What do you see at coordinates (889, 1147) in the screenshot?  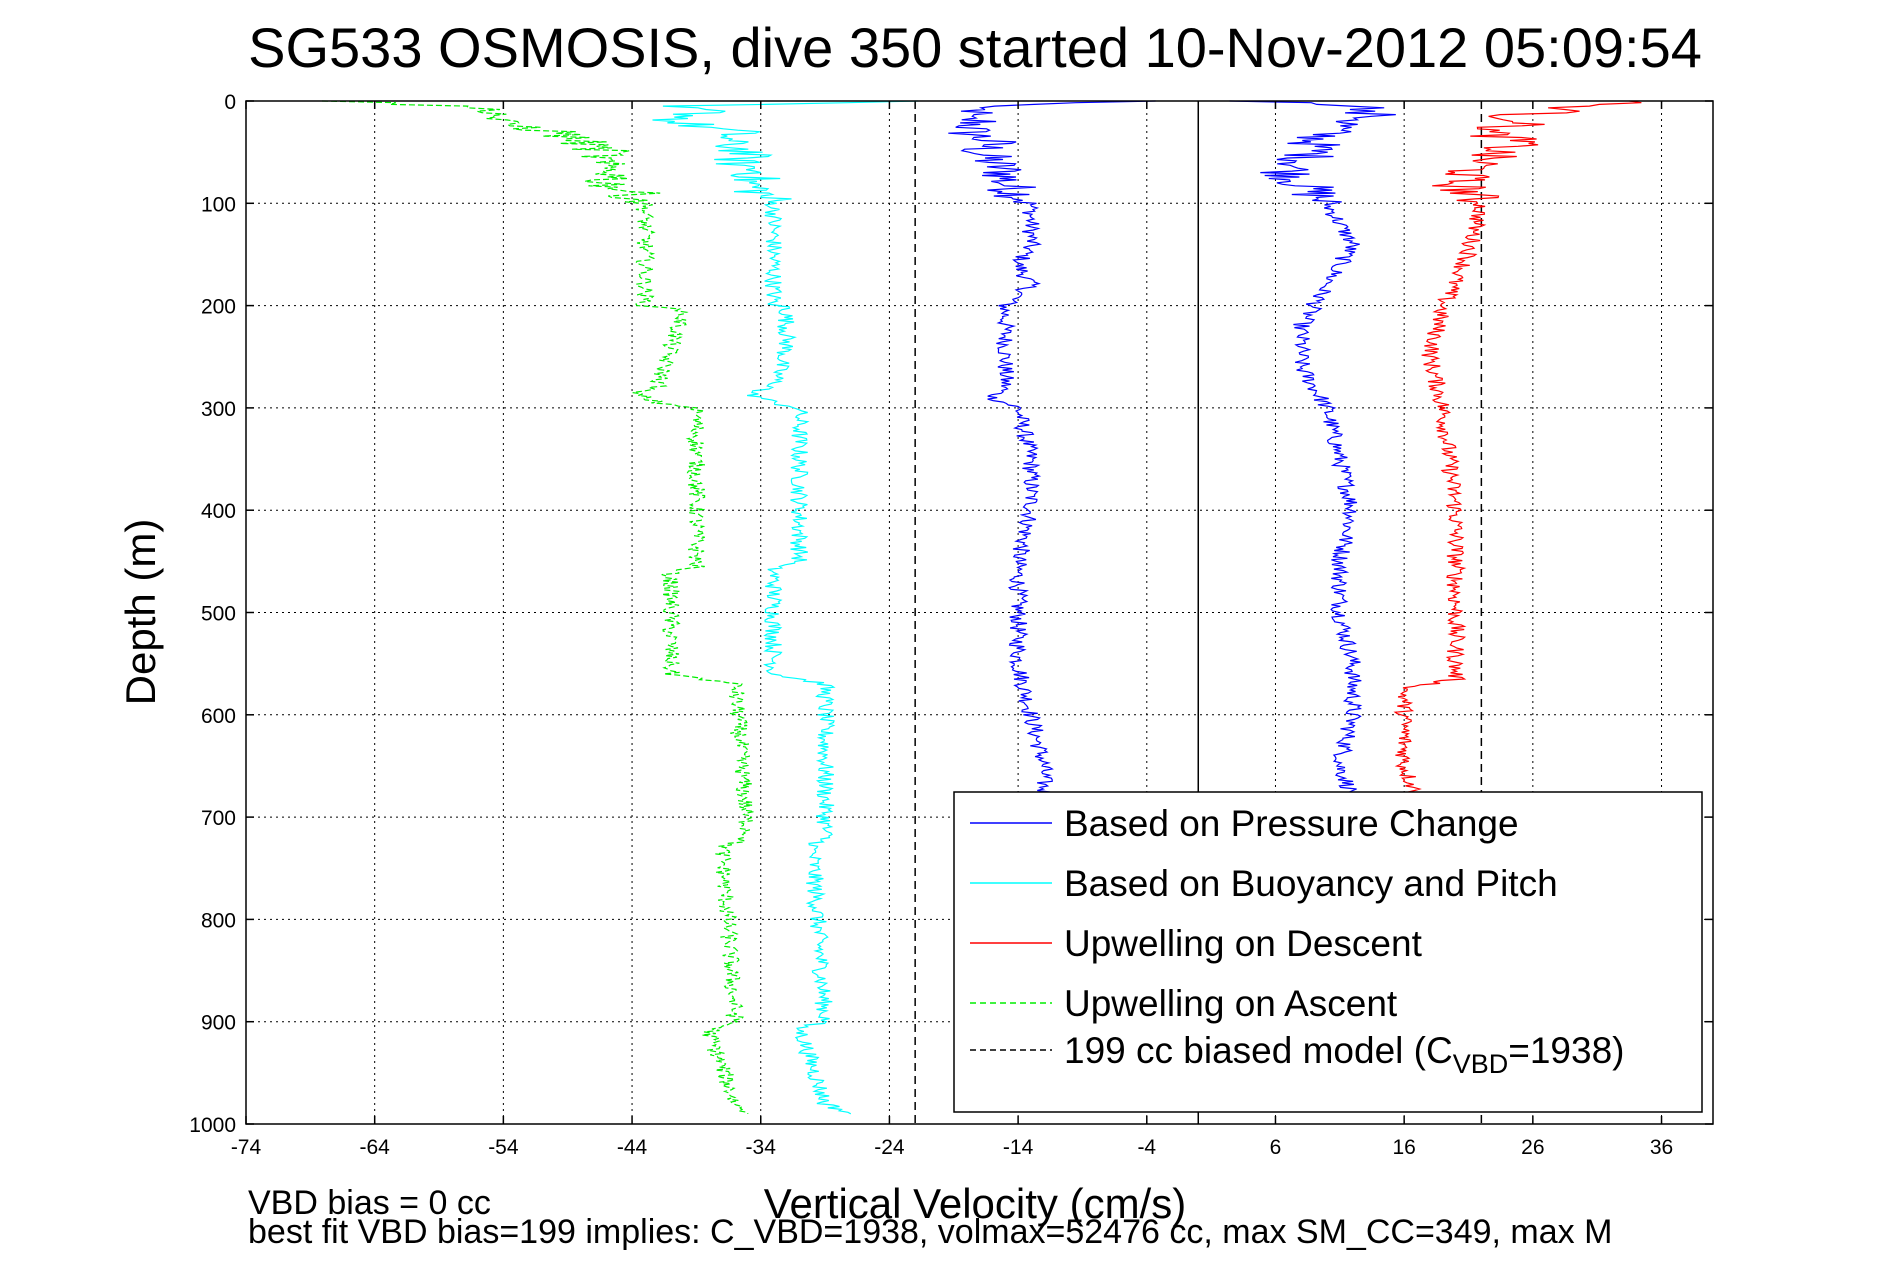 I see `x-tick-label: -24` at bounding box center [889, 1147].